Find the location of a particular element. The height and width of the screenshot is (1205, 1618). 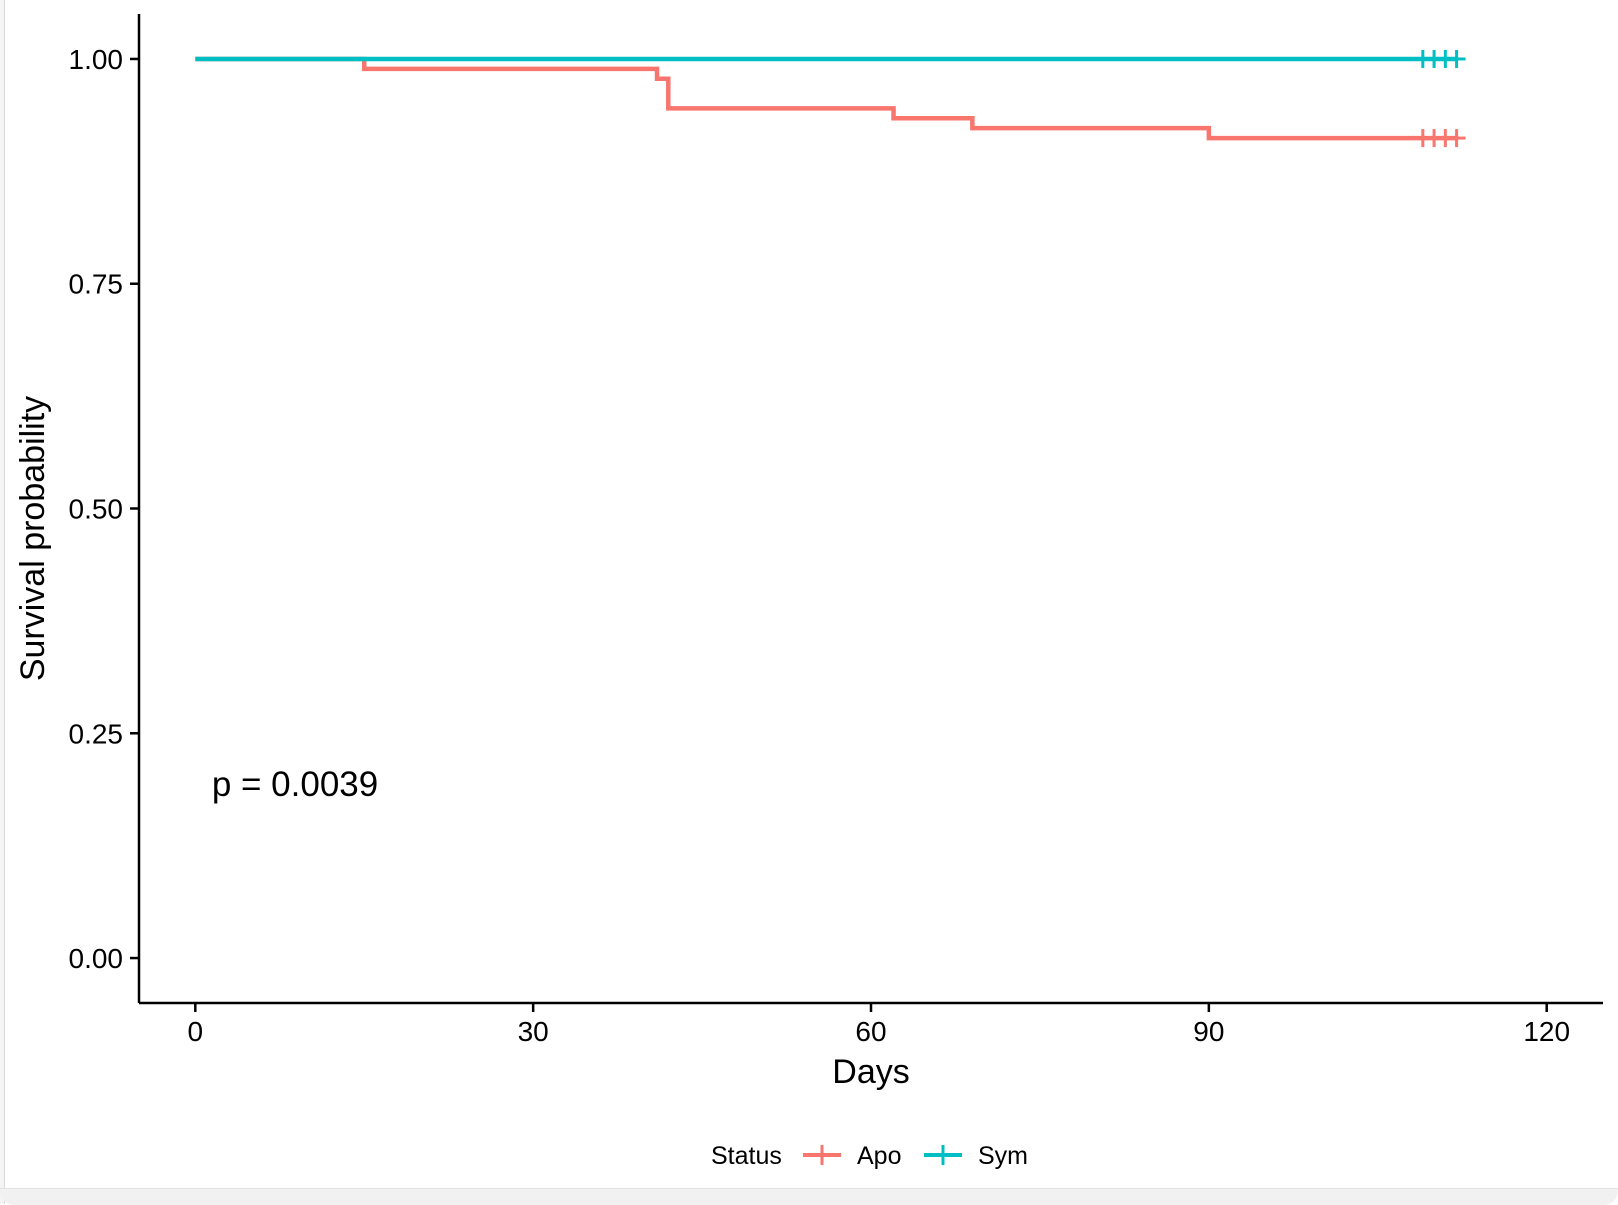

y-tick-label: 0.75 is located at coordinates (96, 284).